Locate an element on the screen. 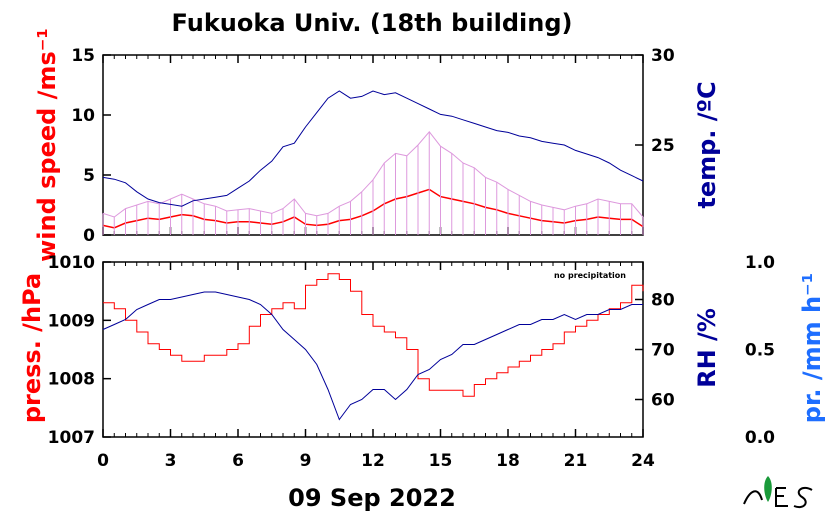 Image resolution: width=834 pixels, height=520 pixels. left-y-tick-label: 10 is located at coordinates (83, 116).